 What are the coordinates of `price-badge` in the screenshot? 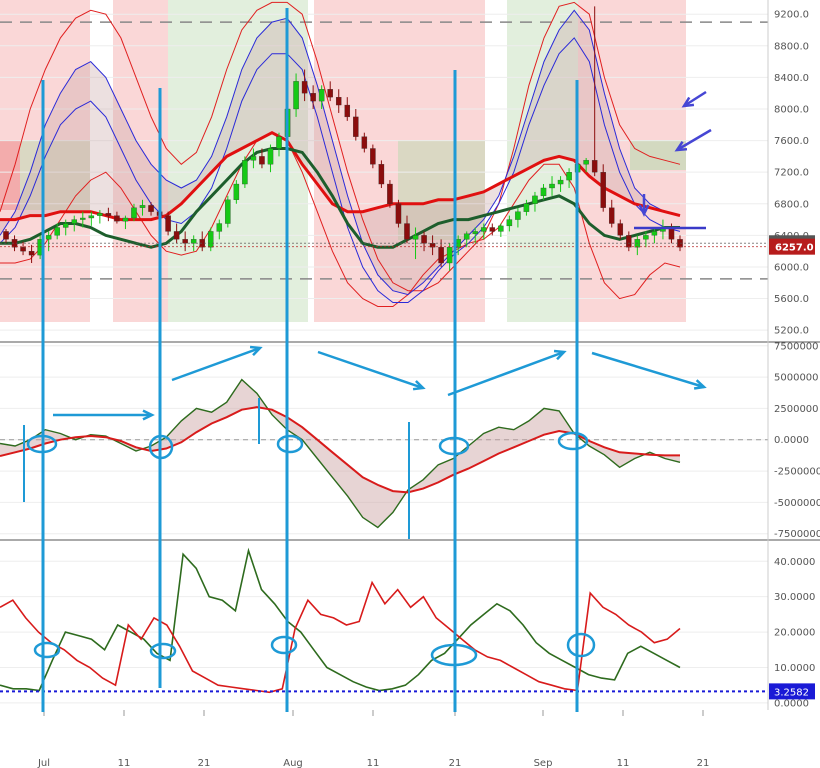 It's located at (792, 246).